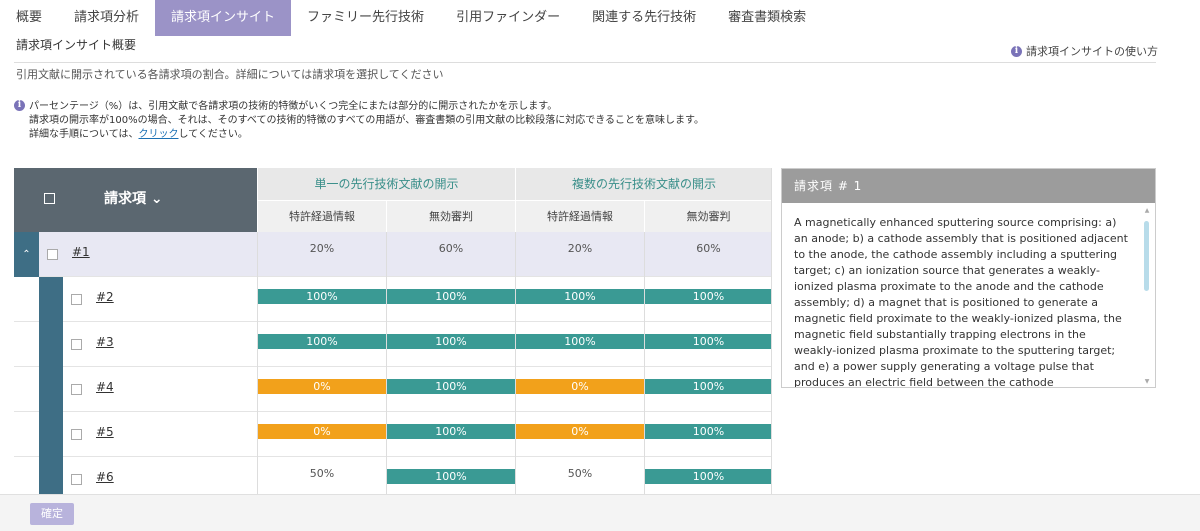  What do you see at coordinates (49, 198) in the screenshot?
I see `select-all-checkbox` at bounding box center [49, 198].